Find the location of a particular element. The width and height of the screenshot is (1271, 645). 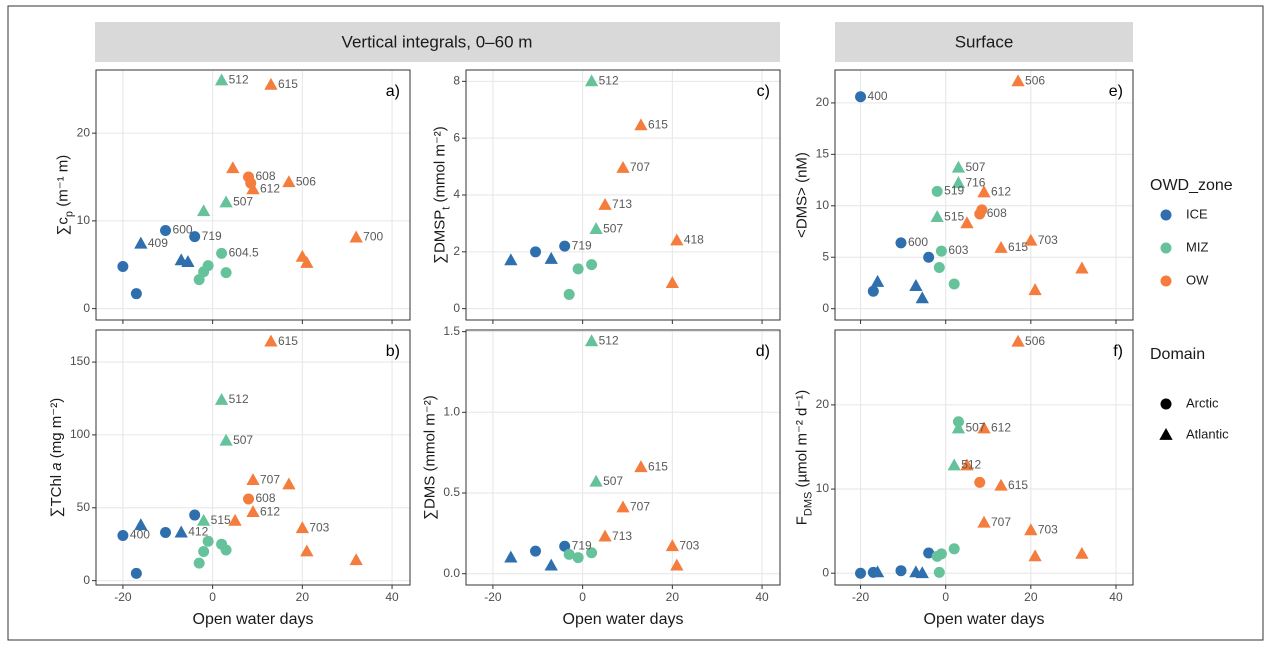

x-tick-label: 0 is located at coordinates (945, 597).